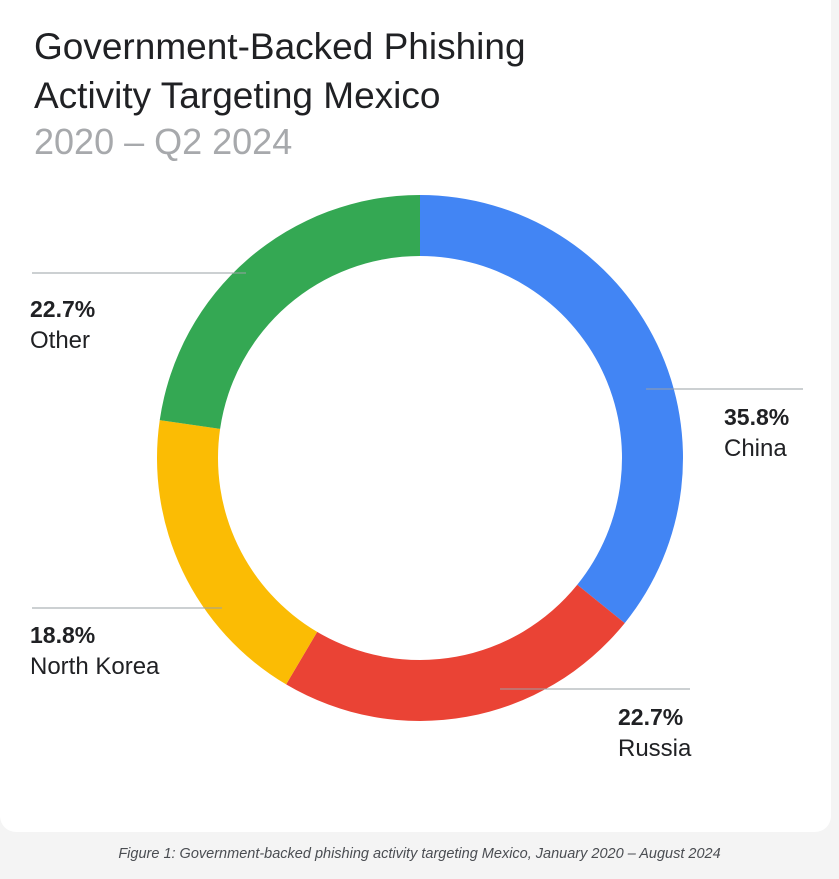  I want to click on slice-value-other: 22.7%, so click(63, 309).